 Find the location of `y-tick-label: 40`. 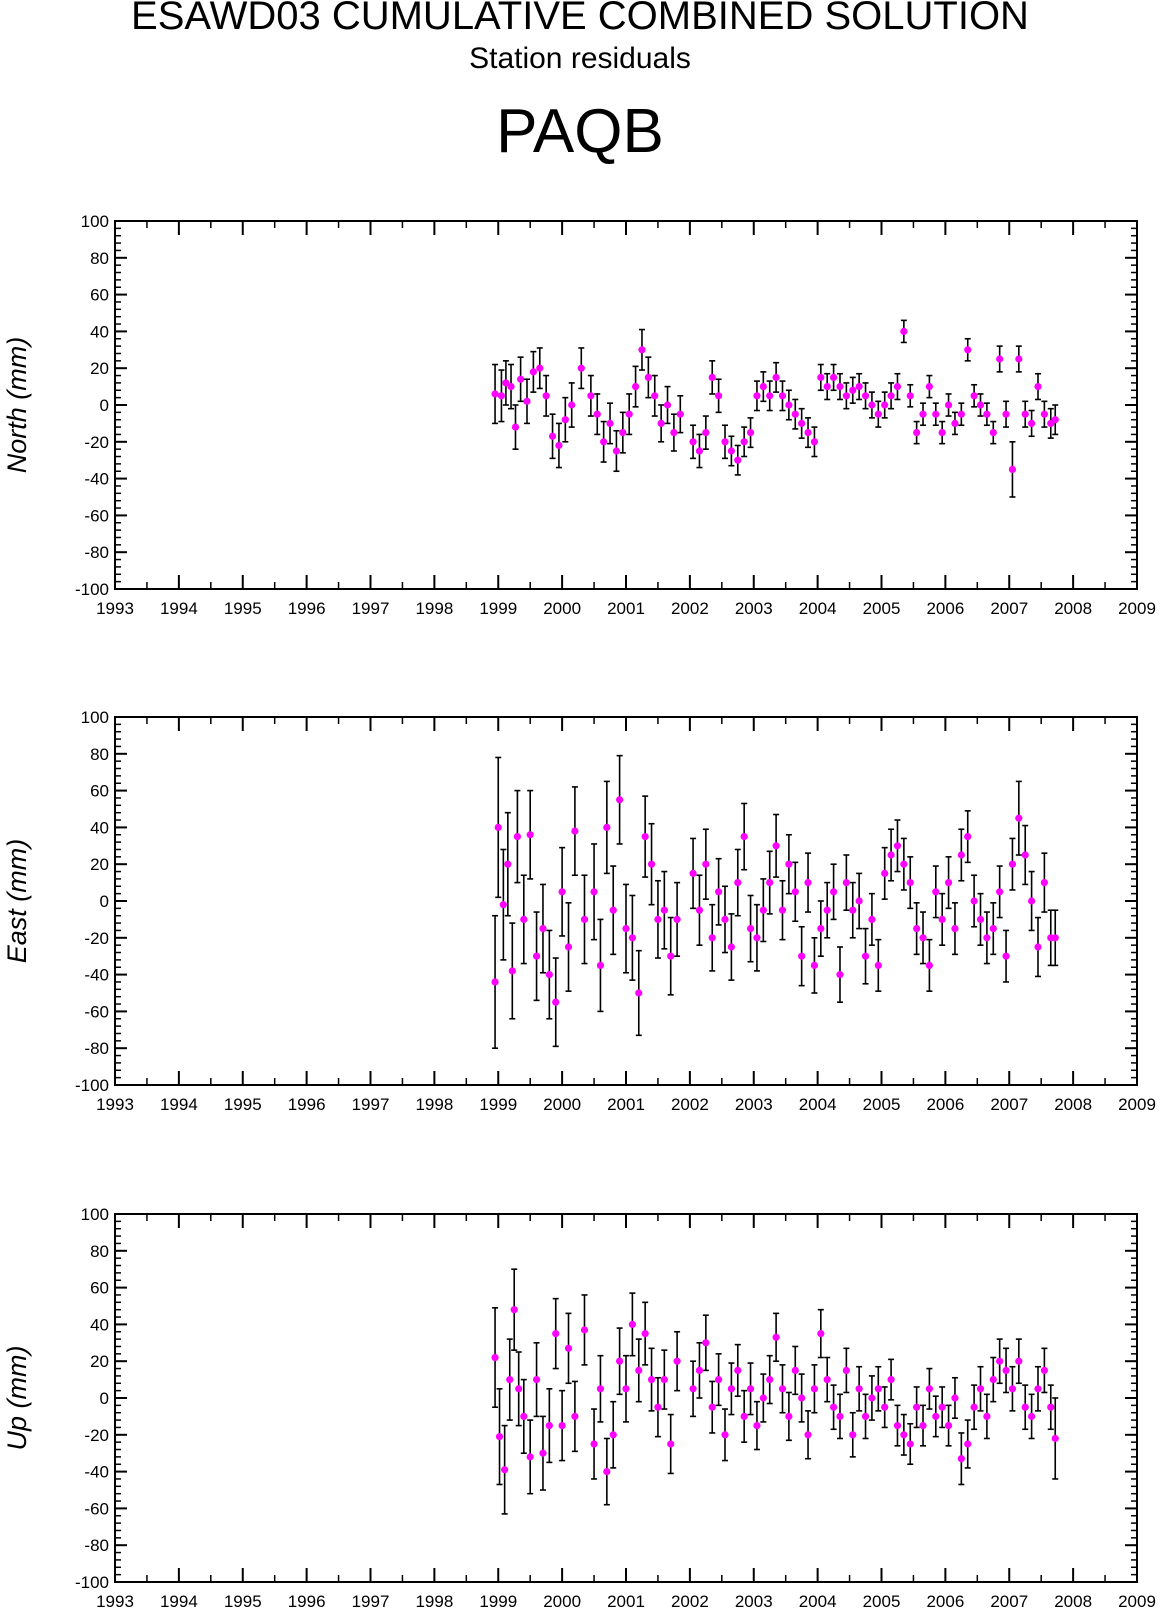

y-tick-label: 40 is located at coordinates (99, 827).